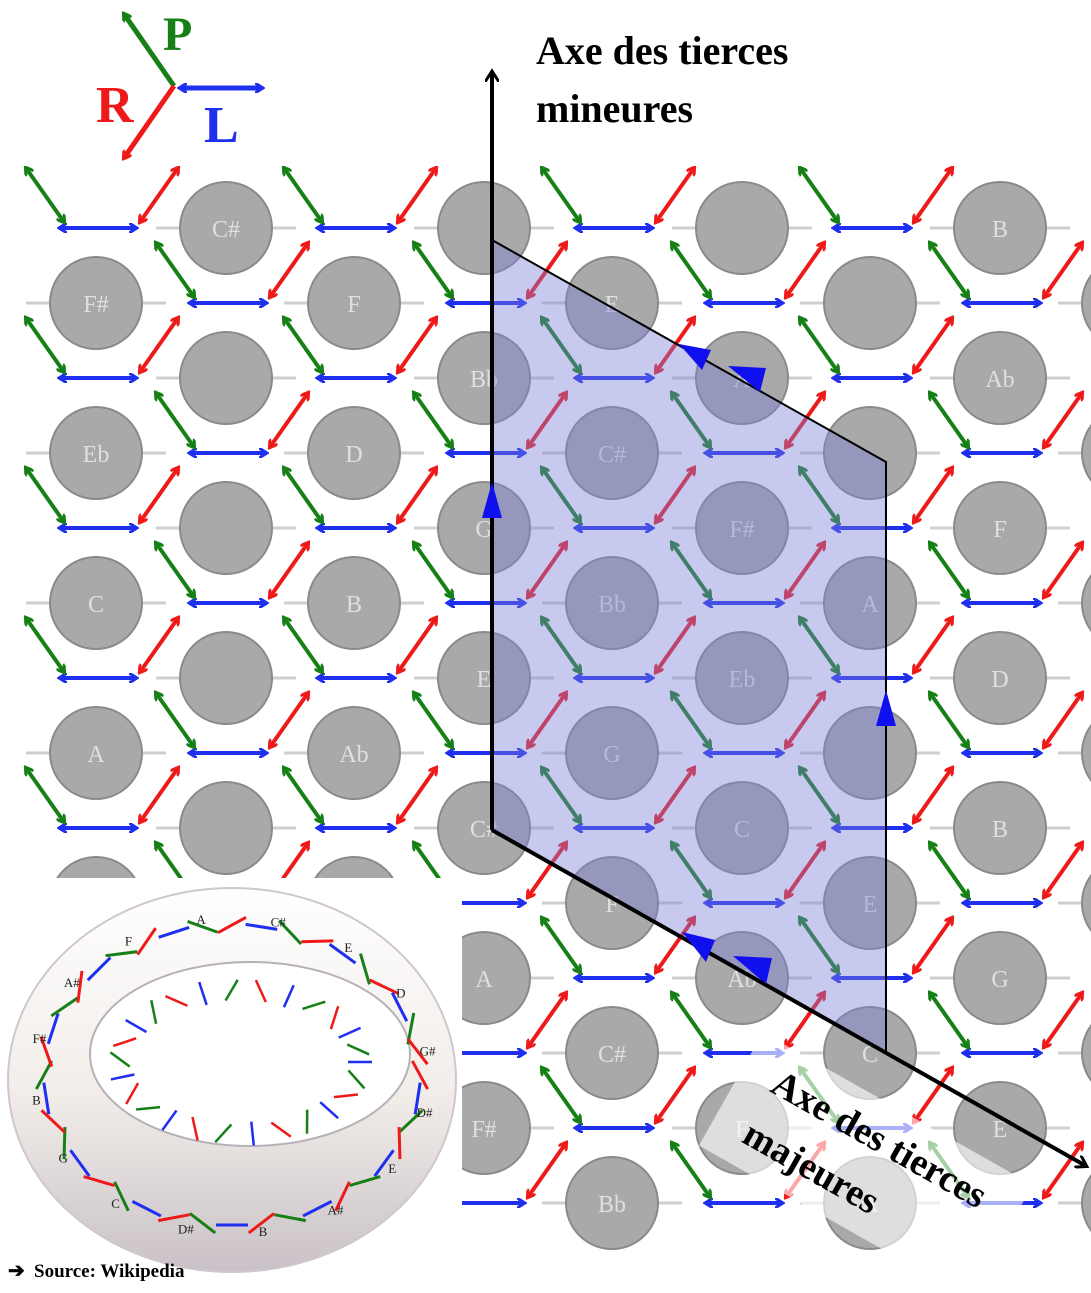 The width and height of the screenshot is (1091, 1293). Describe the element at coordinates (16, 1271) in the screenshot. I see `right-arrow-icon: ➔` at that location.